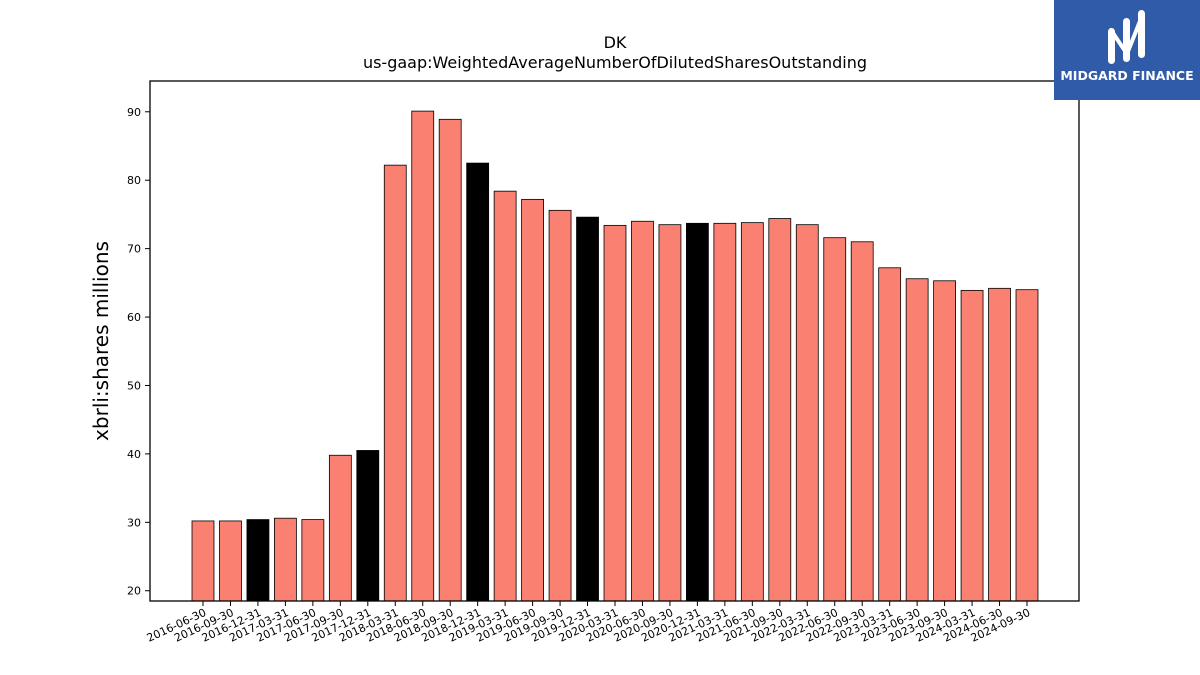 Image resolution: width=1200 pixels, height=675 pixels. I want to click on y-tick-label: 40, so click(134, 454).